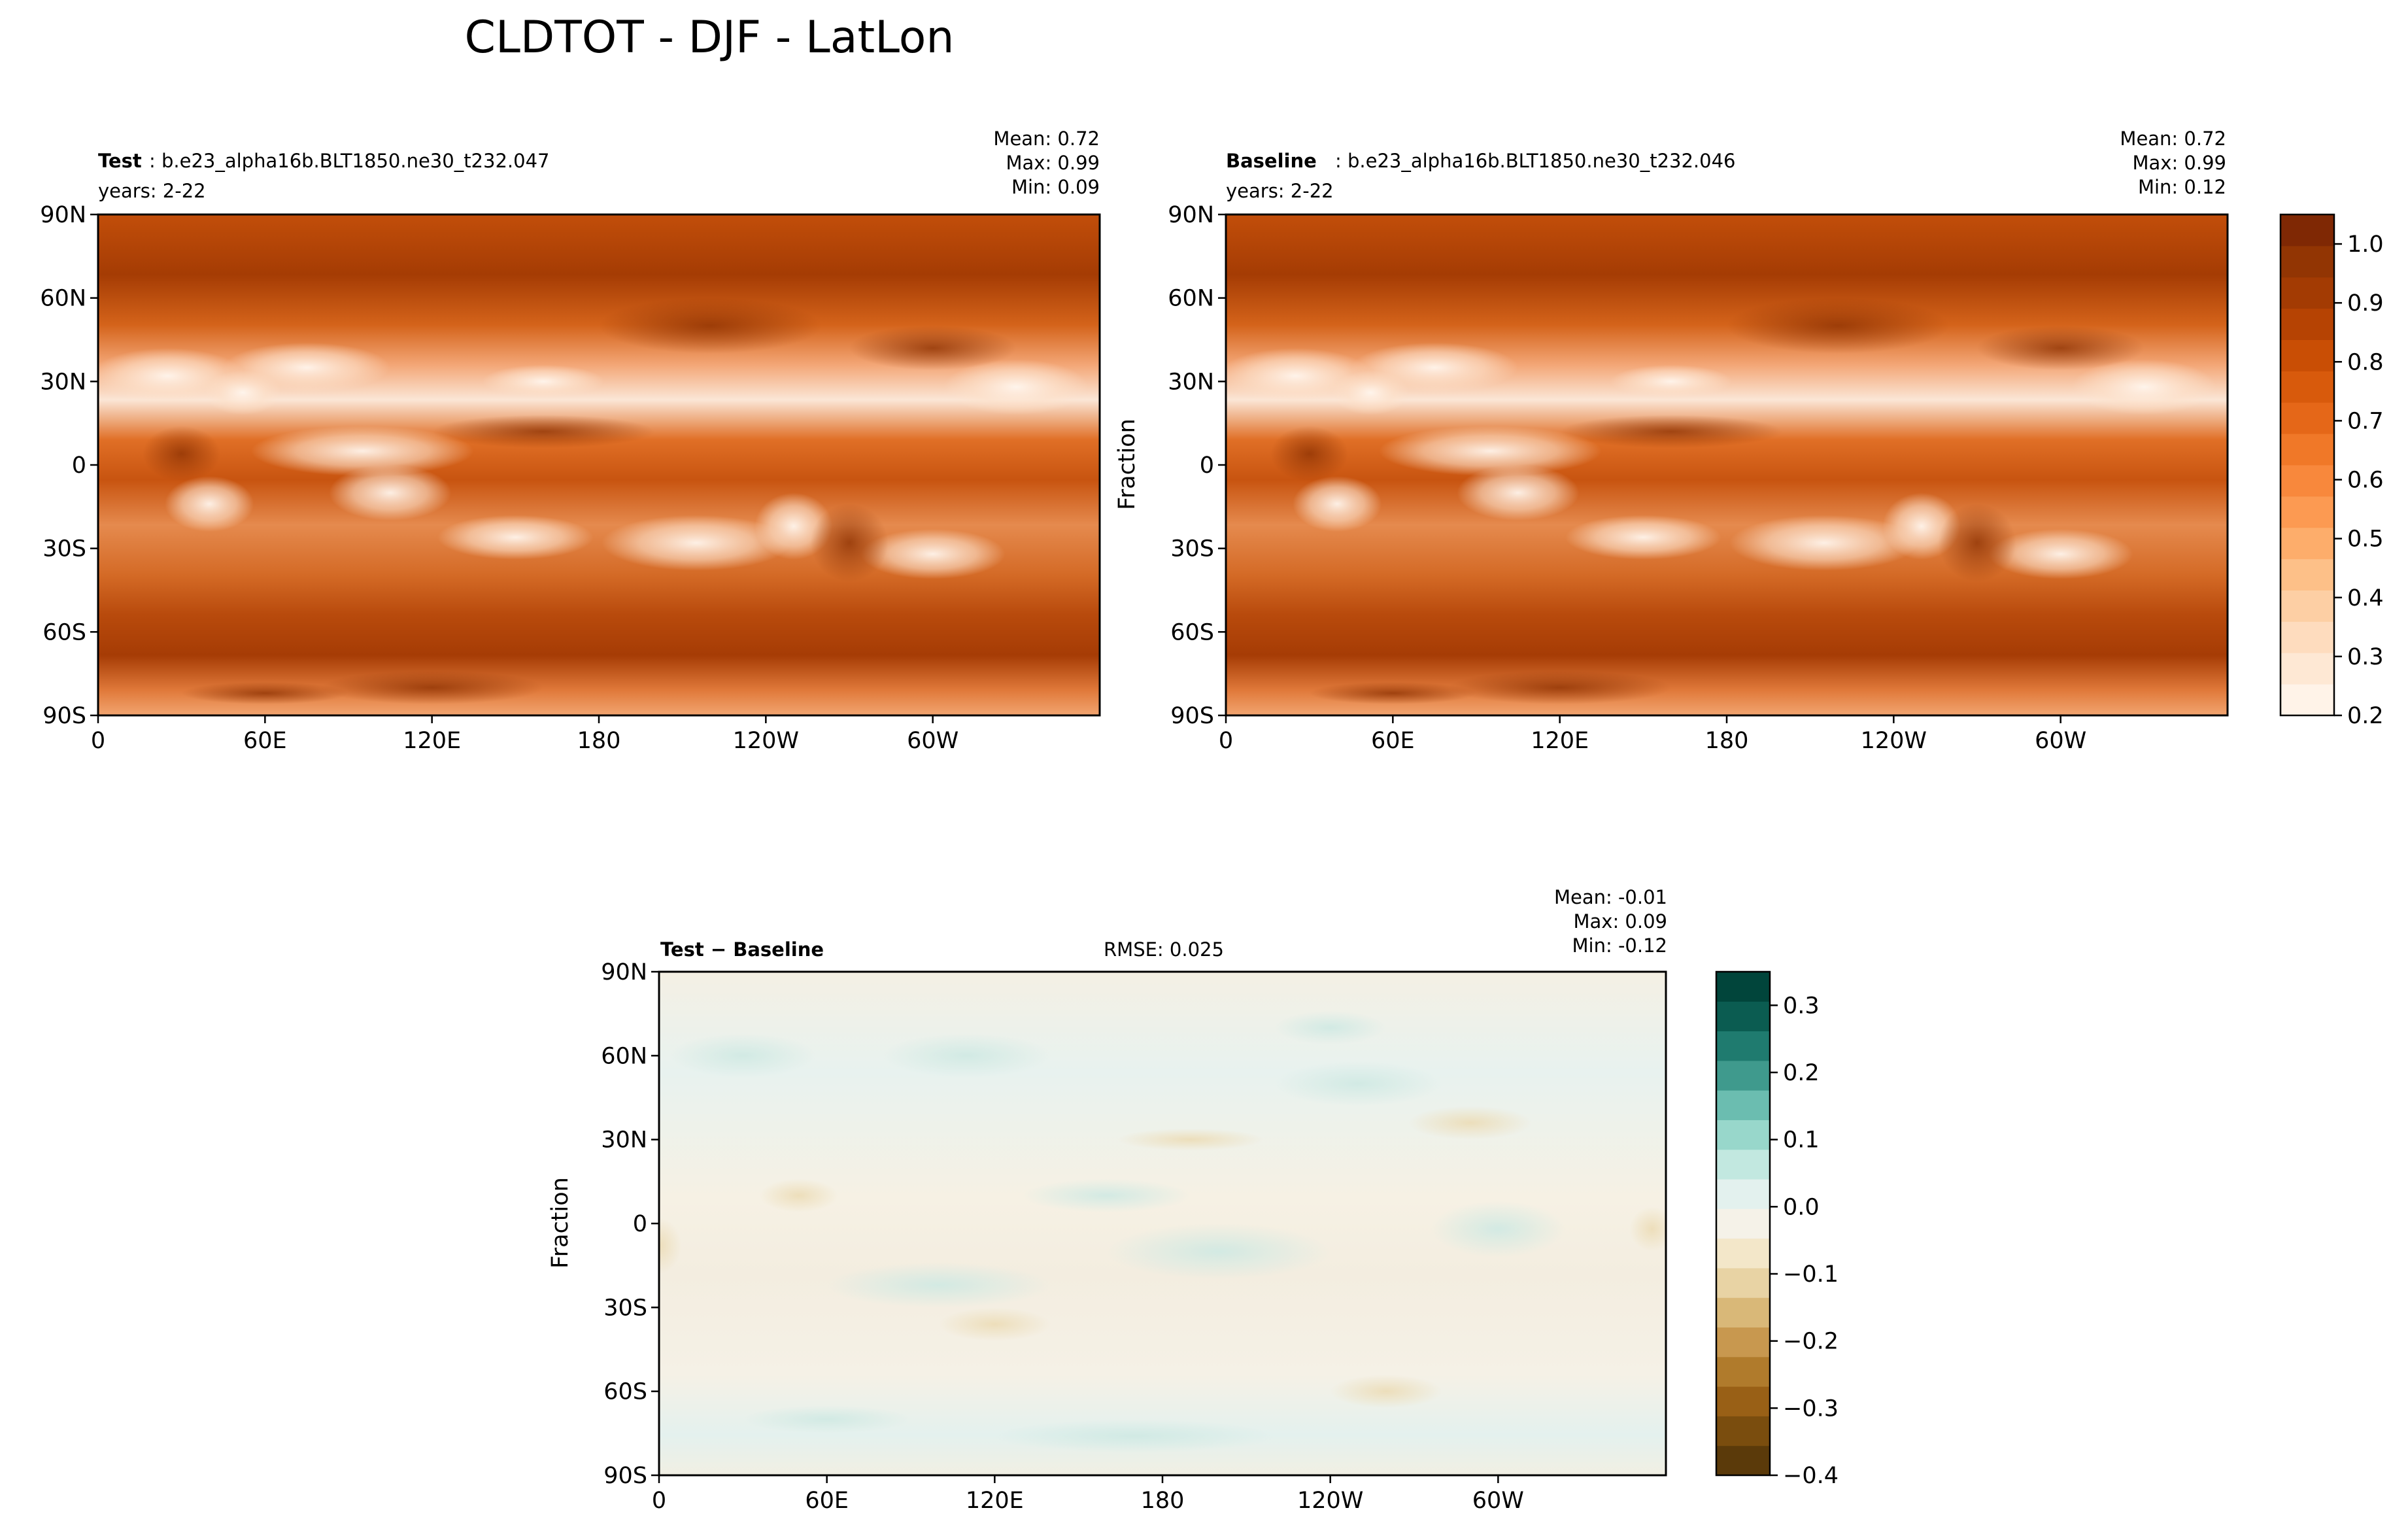  I want to click on colorbar-tick-label: 1.0, so click(2365, 244).